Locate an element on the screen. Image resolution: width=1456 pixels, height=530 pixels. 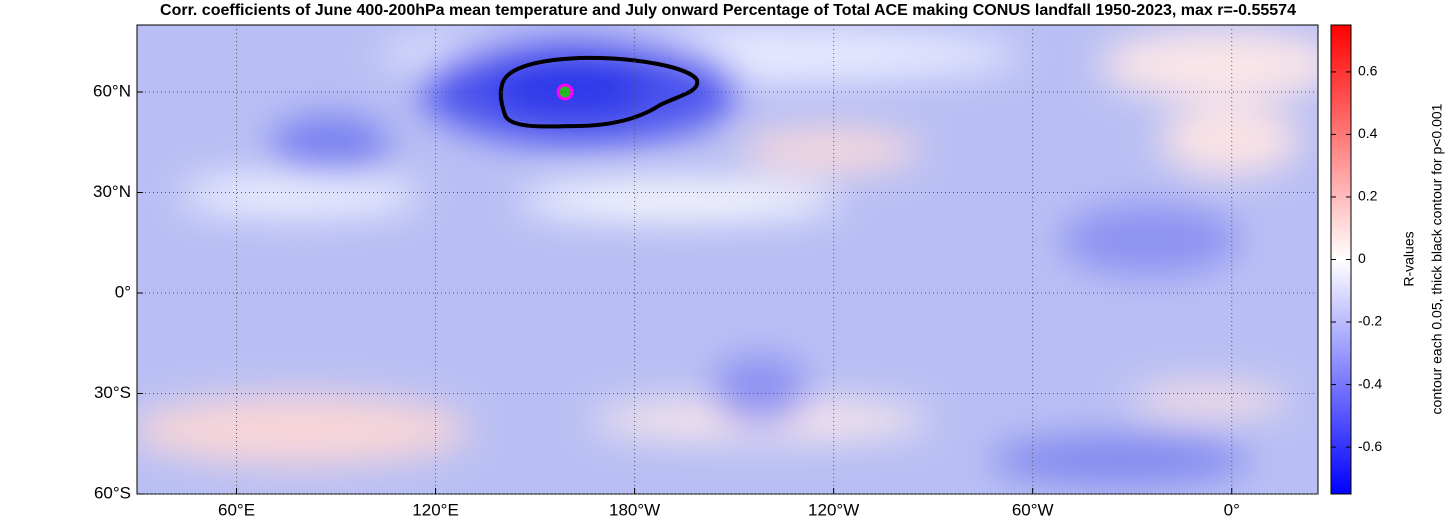
colorbar-label: R-values is located at coordinates (1409, 258).